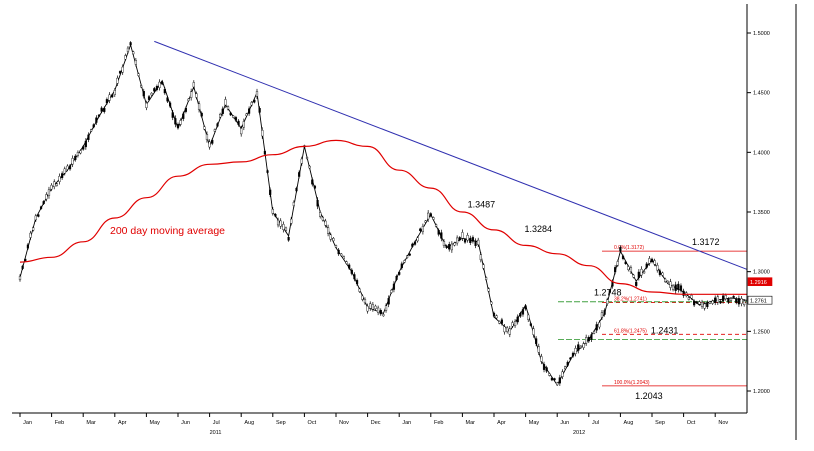 Image resolution: width=814 pixels, height=451 pixels. I want to click on x-tick-label: May, so click(534, 423).